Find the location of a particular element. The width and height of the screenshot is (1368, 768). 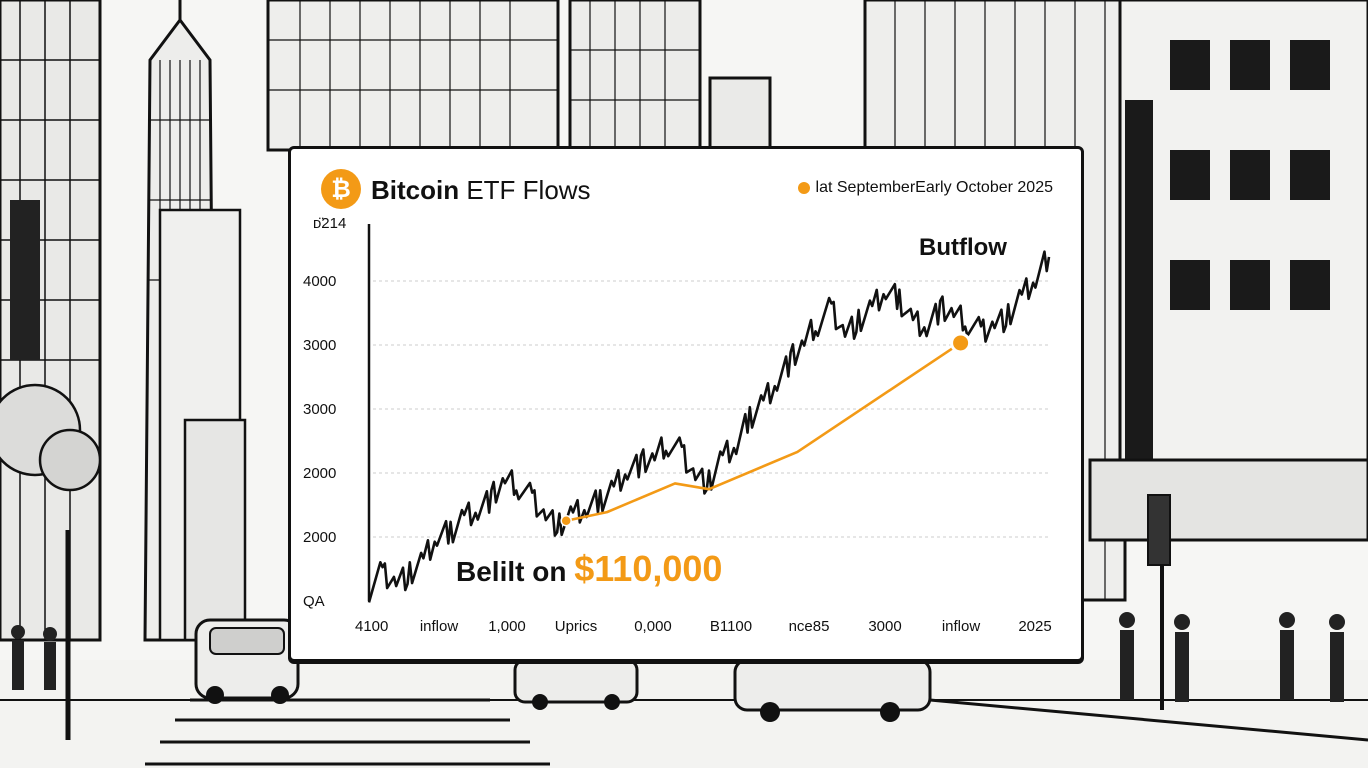

x-tick-label: 1,000 is located at coordinates (507, 626).